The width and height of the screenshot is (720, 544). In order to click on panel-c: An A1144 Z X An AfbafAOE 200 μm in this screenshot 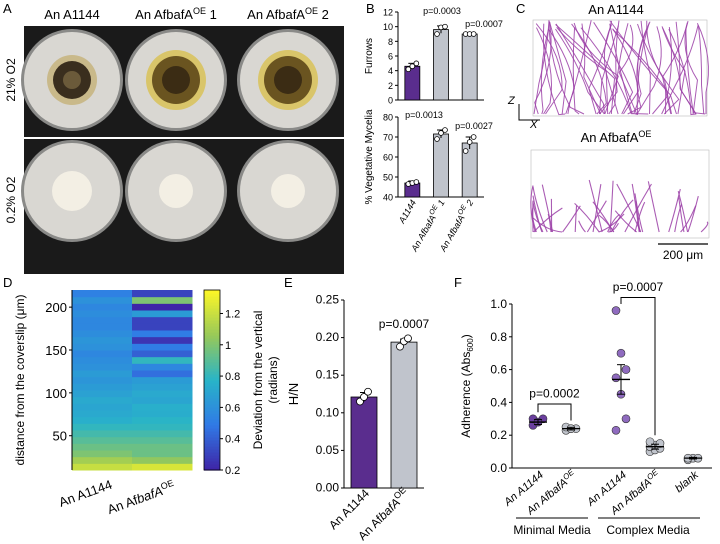, I will do `click(608, 132)`.